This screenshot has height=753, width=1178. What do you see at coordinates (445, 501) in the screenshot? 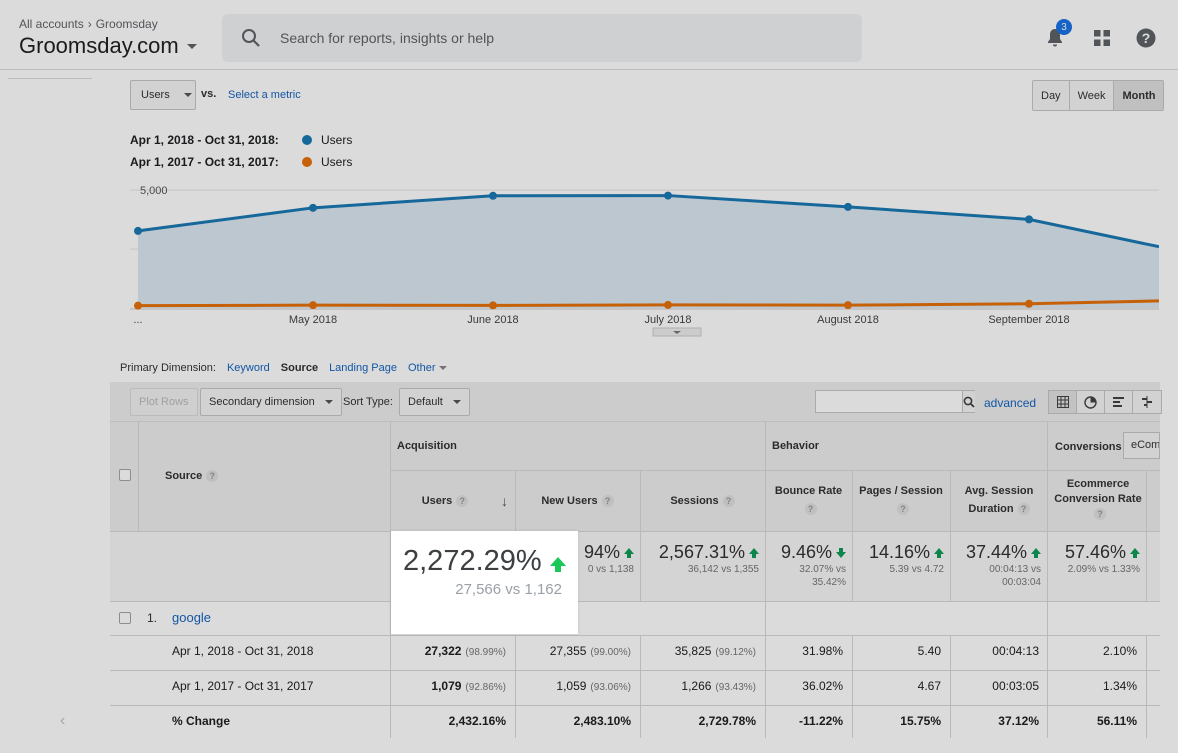
I see `users-column-header: Users?` at bounding box center [445, 501].